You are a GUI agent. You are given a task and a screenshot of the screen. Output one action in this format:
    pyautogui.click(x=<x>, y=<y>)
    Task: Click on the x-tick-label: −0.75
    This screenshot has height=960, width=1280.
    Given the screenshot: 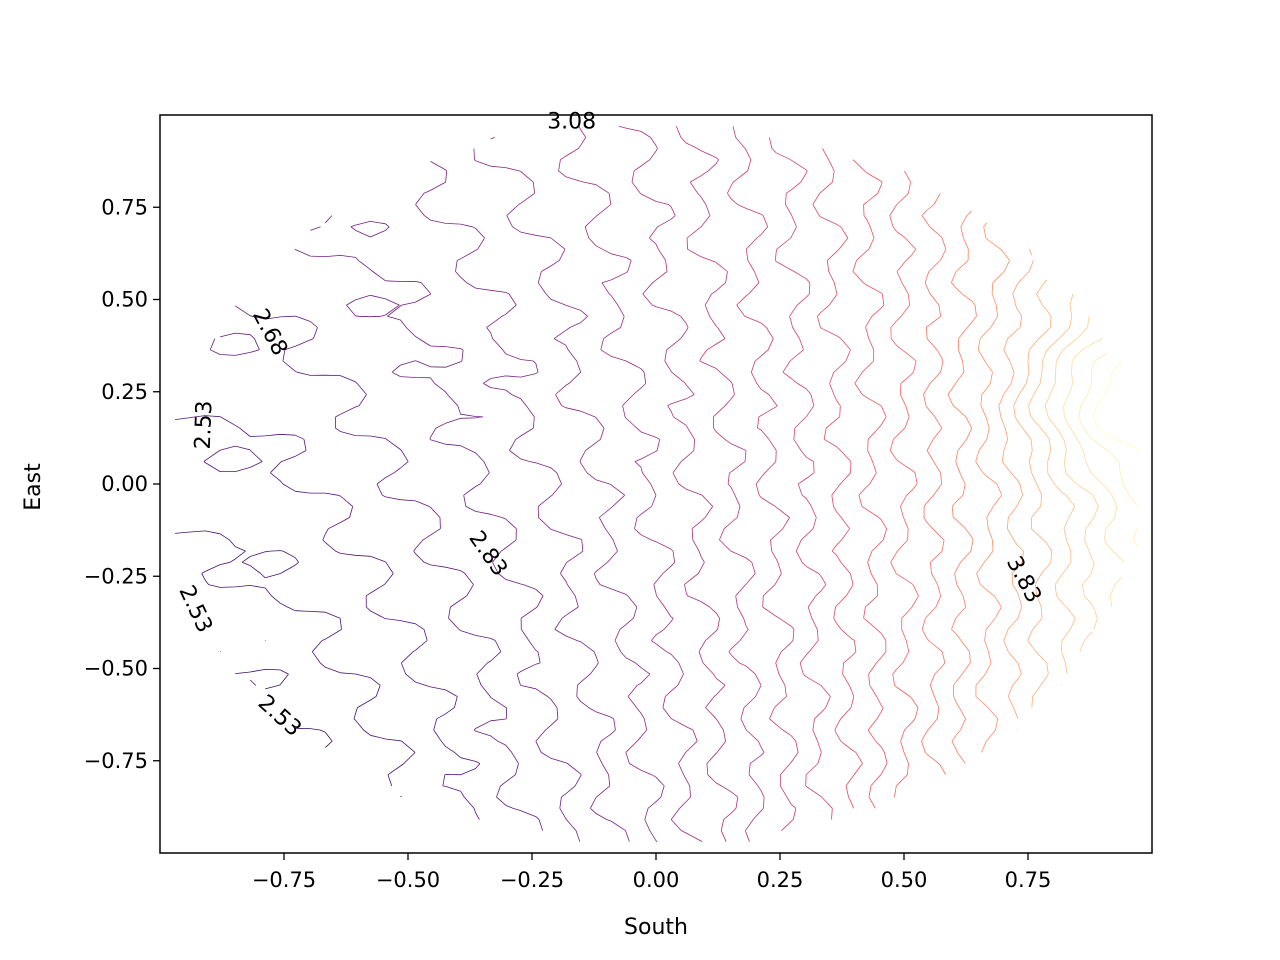 What is the action you would take?
    pyautogui.click(x=284, y=880)
    